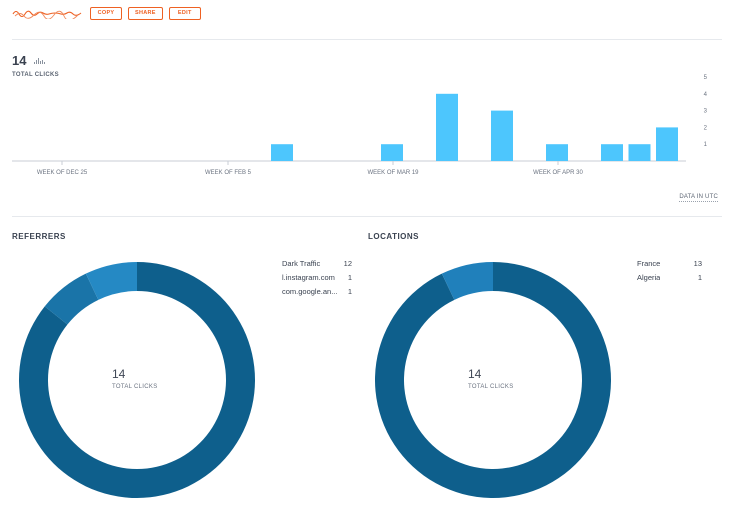 This screenshot has width=730, height=506. I want to click on edit-button: EDIT, so click(184, 13).